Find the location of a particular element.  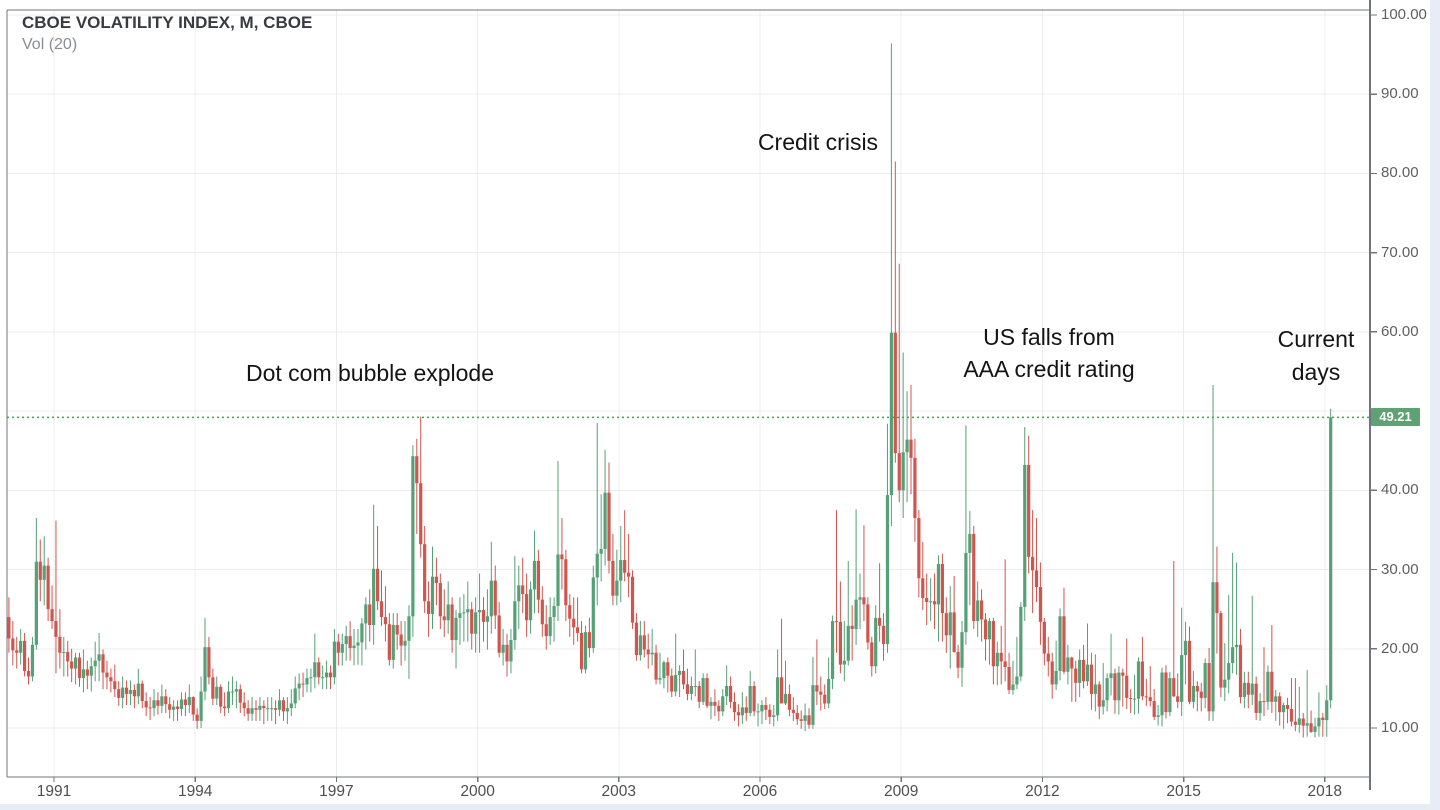

symbol-title: CBOE VOLATILITY INDEX, M, CBOE is located at coordinates (167, 22).